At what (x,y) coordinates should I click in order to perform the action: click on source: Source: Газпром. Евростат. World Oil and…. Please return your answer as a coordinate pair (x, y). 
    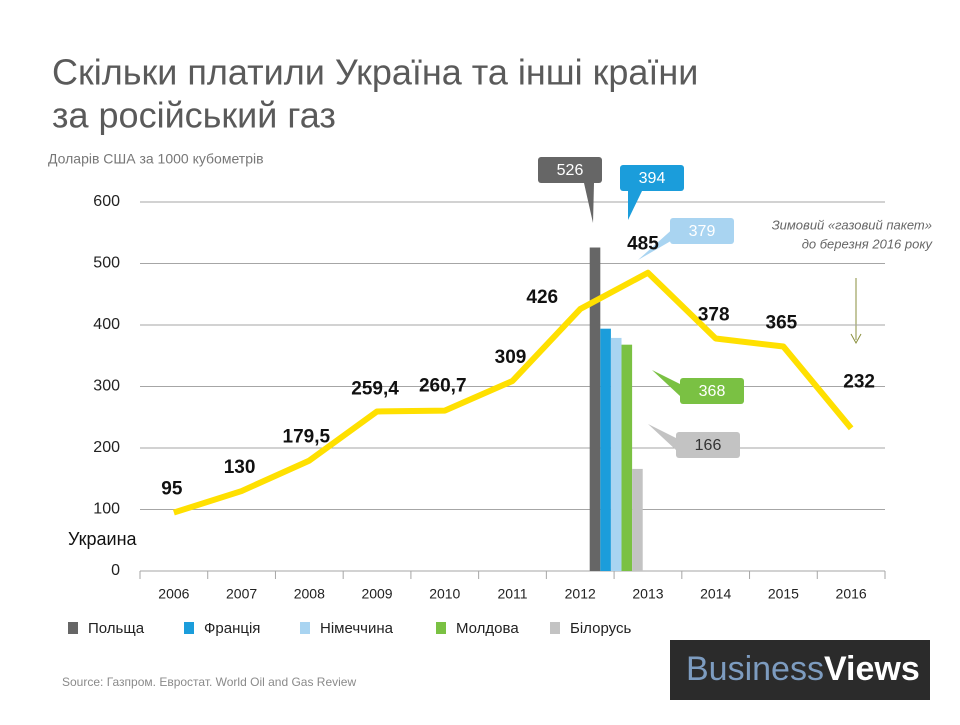
    Looking at the image, I should click on (209, 682).